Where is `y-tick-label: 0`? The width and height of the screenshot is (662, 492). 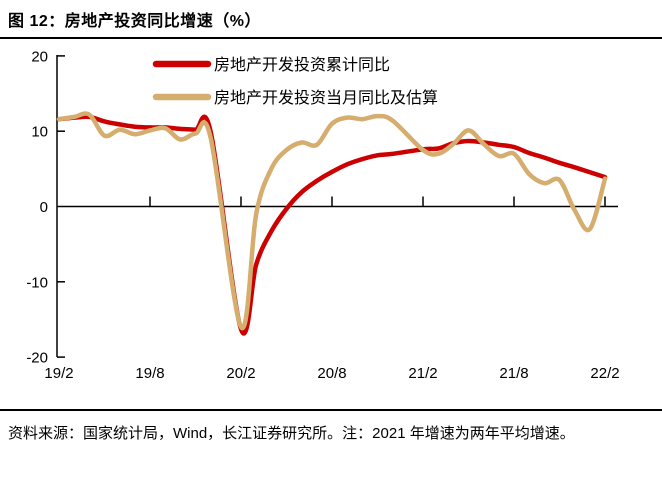 y-tick-label: 0 is located at coordinates (44, 207).